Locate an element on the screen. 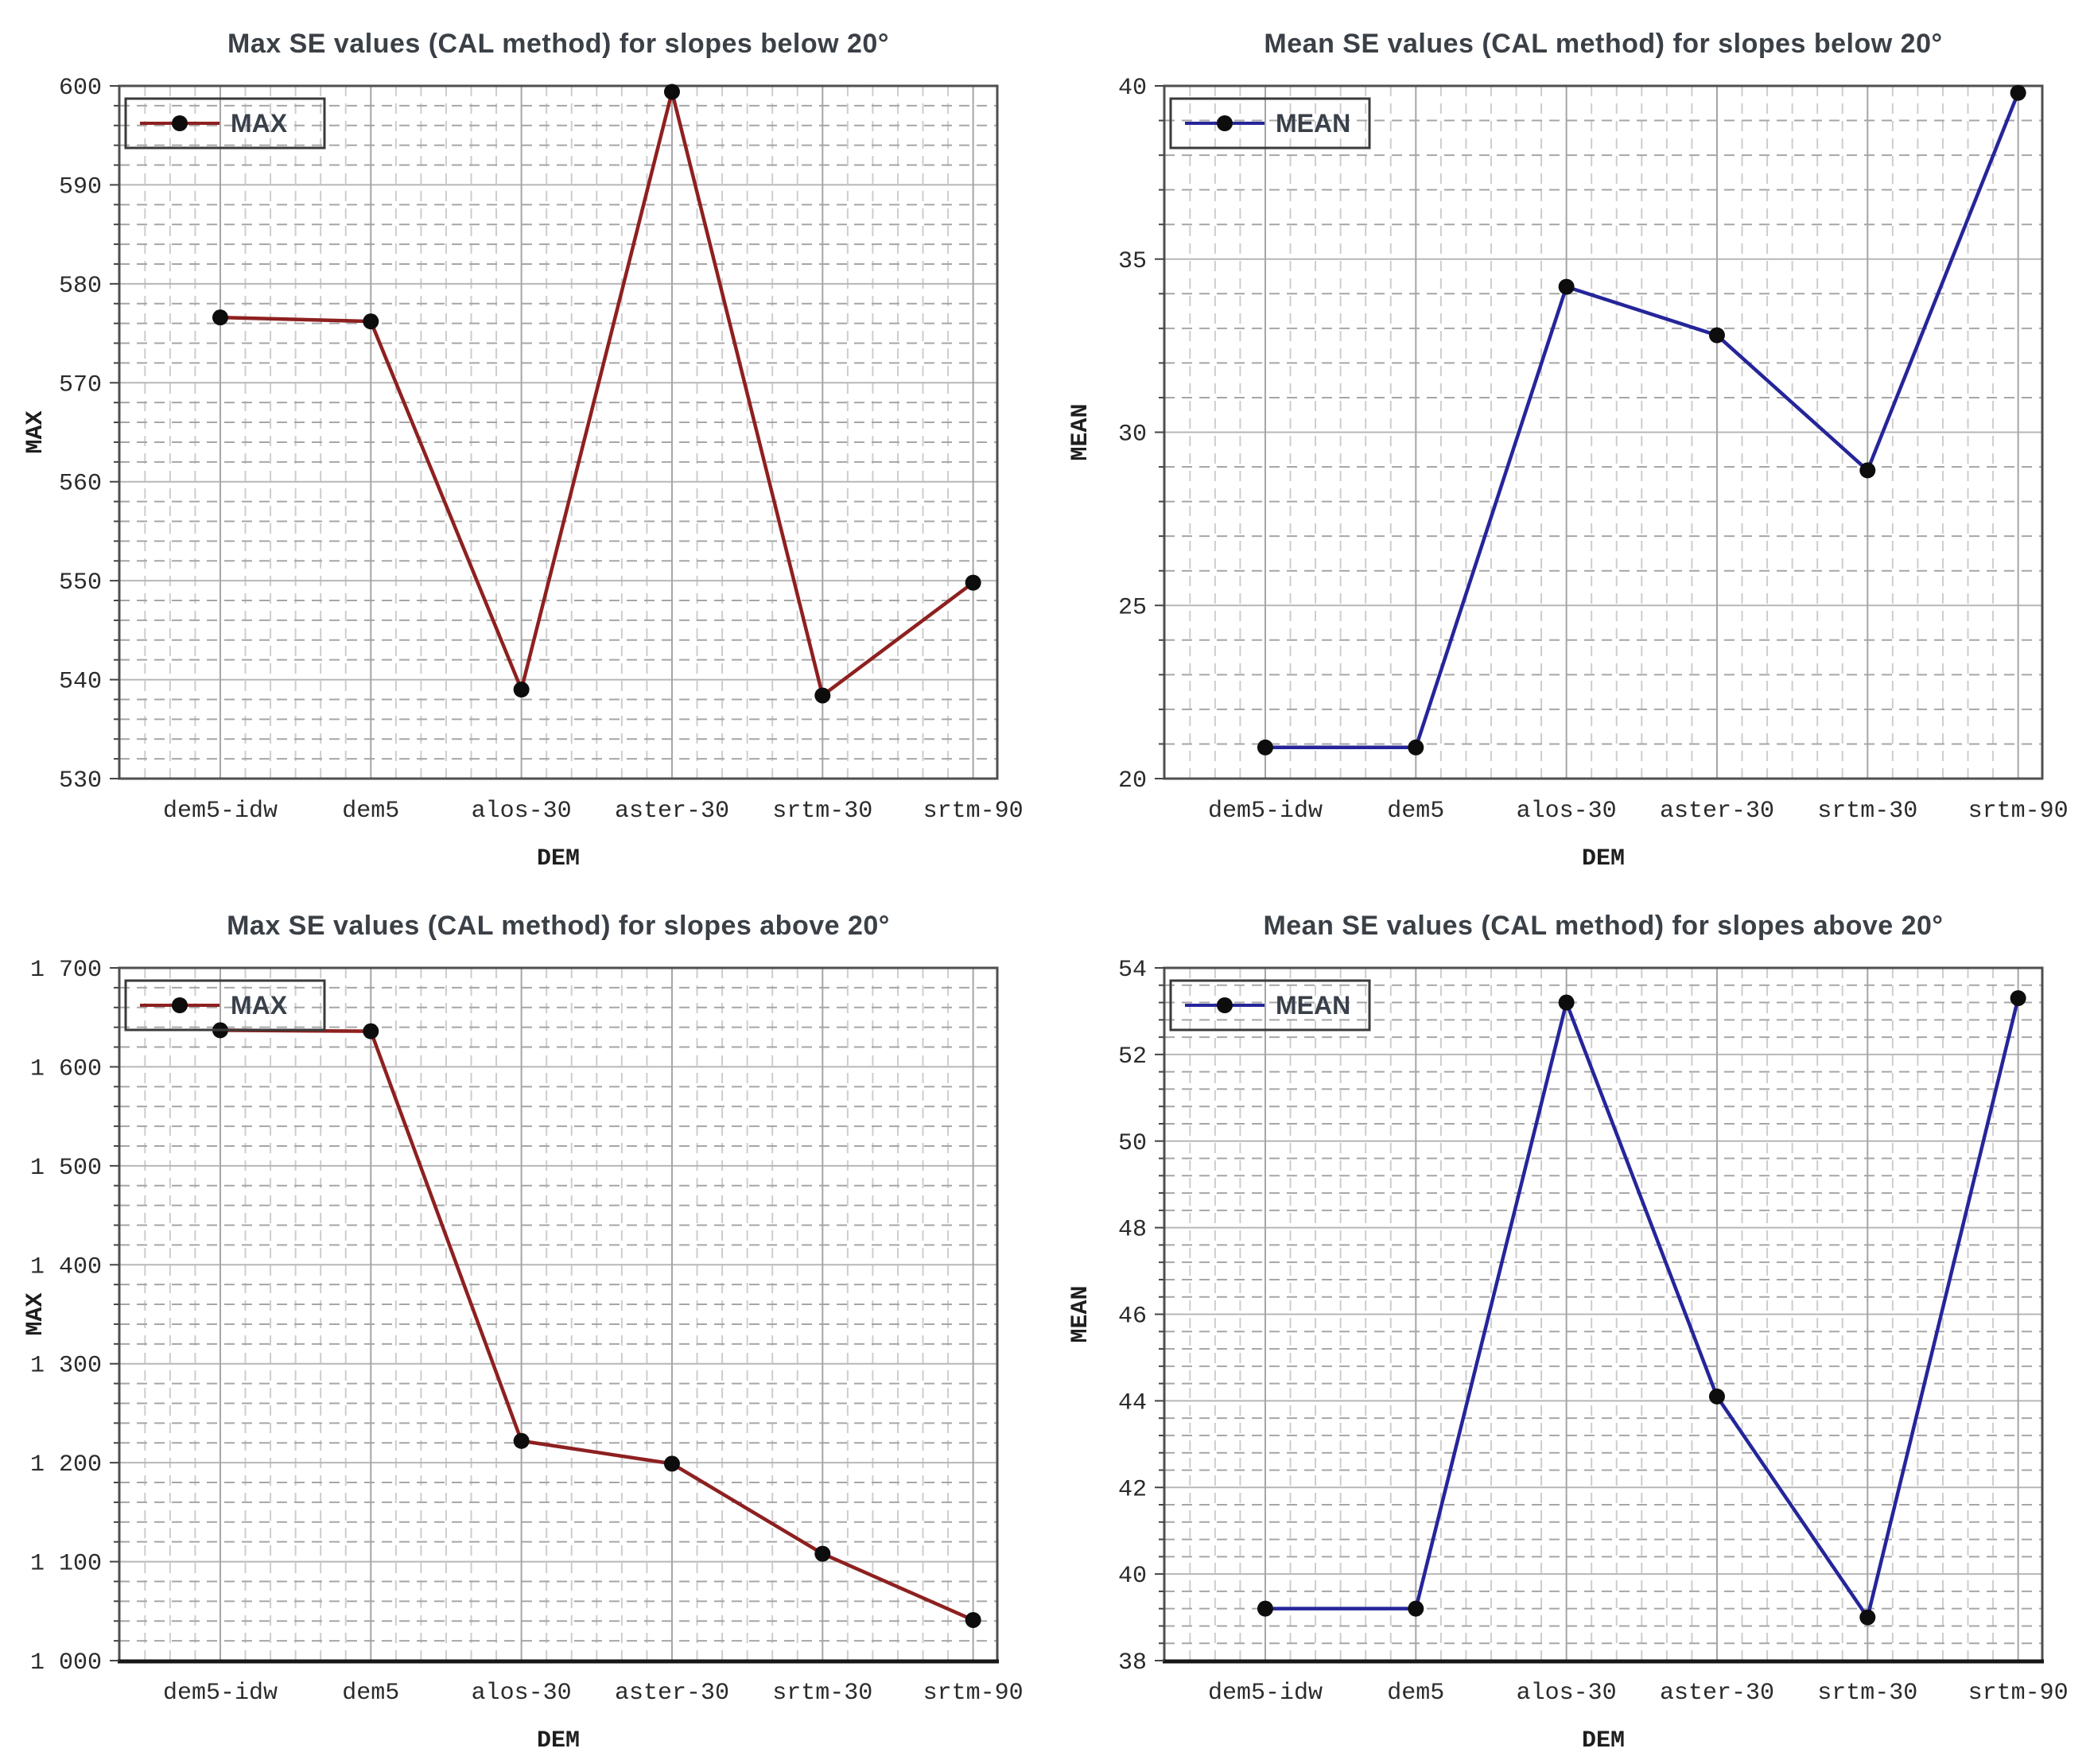 Image resolution: width=2090 pixels, height=1764 pixels. y-tick-label: 1 500 is located at coordinates (66, 1169).